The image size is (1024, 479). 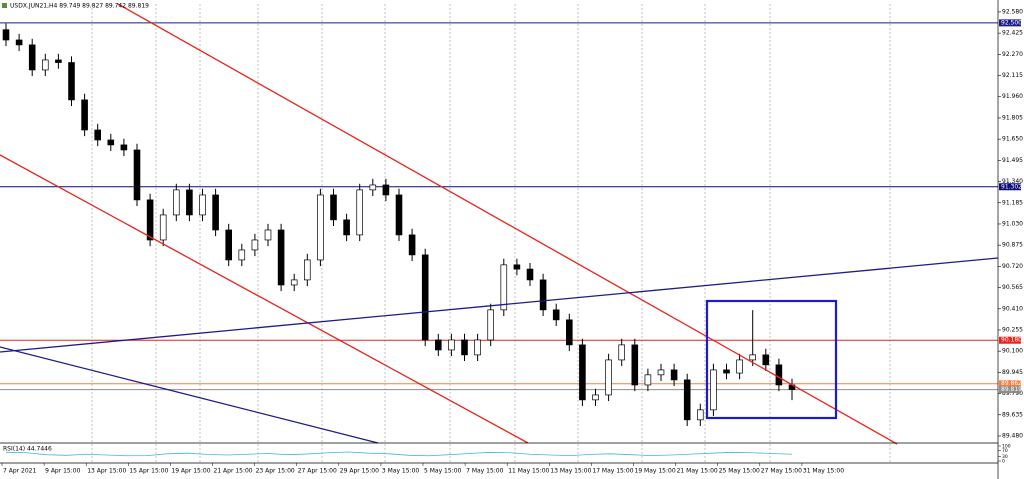 What do you see at coordinates (401, 471) in the screenshot?
I see `x-tick-label: 3 May 15:00` at bounding box center [401, 471].